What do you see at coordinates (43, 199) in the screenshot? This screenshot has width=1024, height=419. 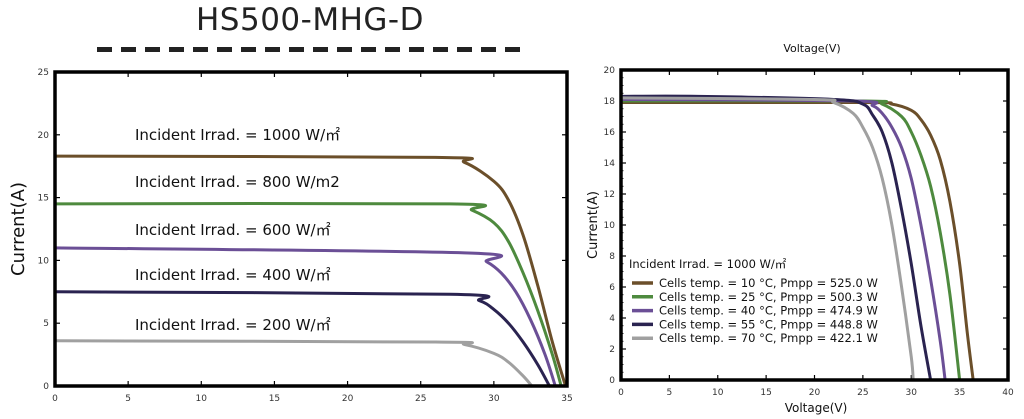 I see `y-tick-label: 15` at bounding box center [43, 199].